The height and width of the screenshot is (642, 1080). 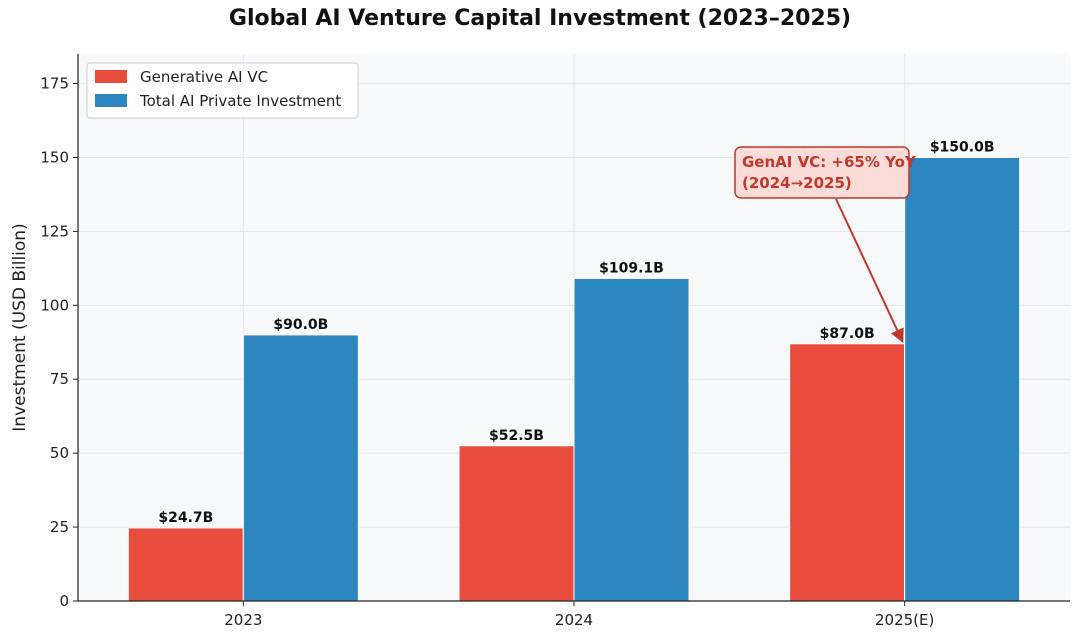 What do you see at coordinates (54, 305) in the screenshot?
I see `y-tick-label: 100` at bounding box center [54, 305].